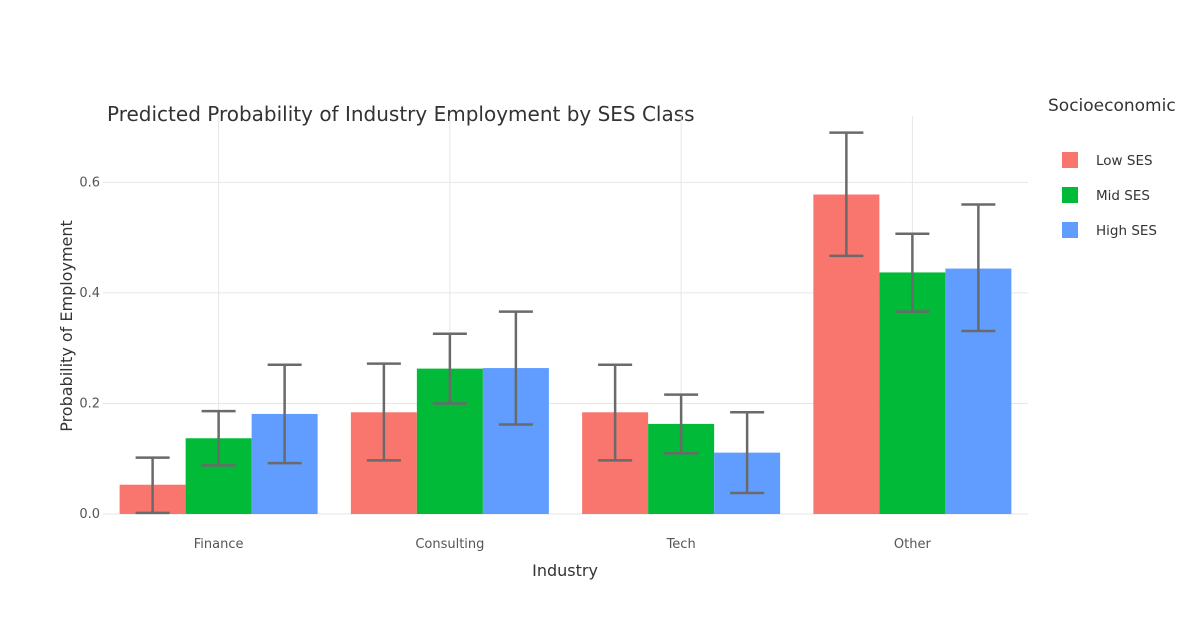 The height and width of the screenshot is (627, 1195). Describe the element at coordinates (89, 348) in the screenshot. I see `y-axis-ticks: 0.0 0.2 0.4 0.6` at that location.